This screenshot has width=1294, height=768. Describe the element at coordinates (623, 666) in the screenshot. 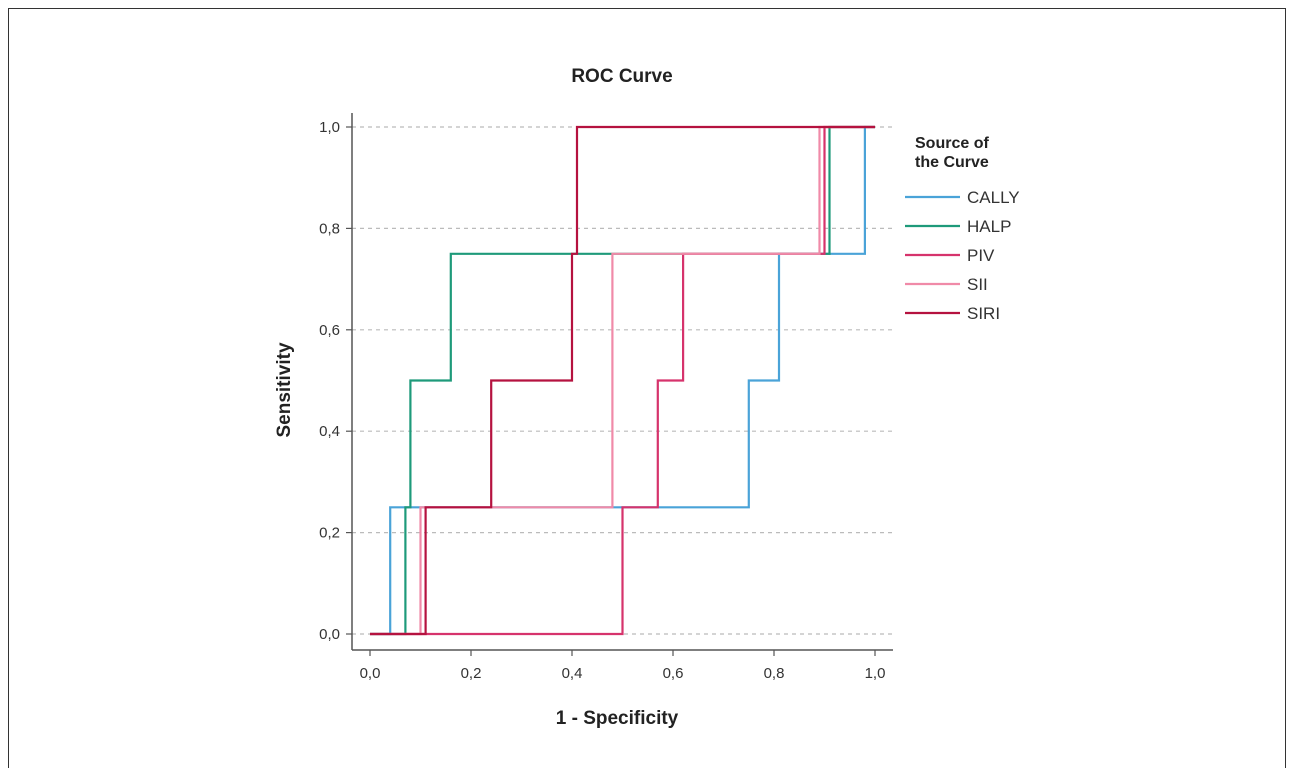

I see `x-ticks: 0,0 0,2 0,4 0,6 0,8 1,0` at that location.